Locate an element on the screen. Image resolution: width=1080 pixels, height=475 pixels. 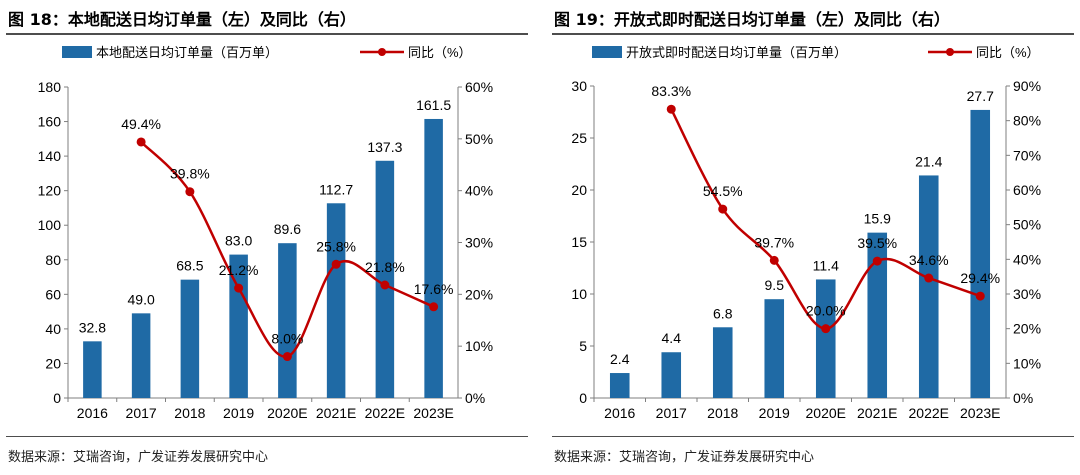
x-tick-label: 2018 is located at coordinates (189, 413).